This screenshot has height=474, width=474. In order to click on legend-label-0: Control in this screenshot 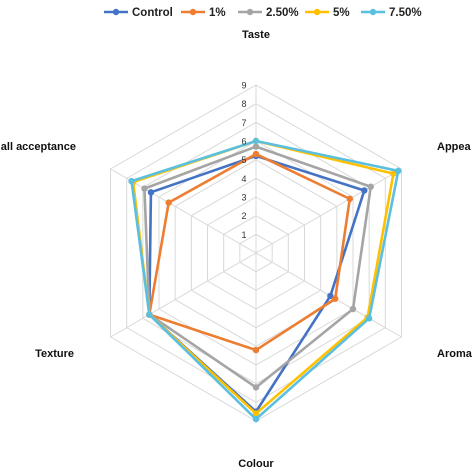, I will do `click(152, 13)`.